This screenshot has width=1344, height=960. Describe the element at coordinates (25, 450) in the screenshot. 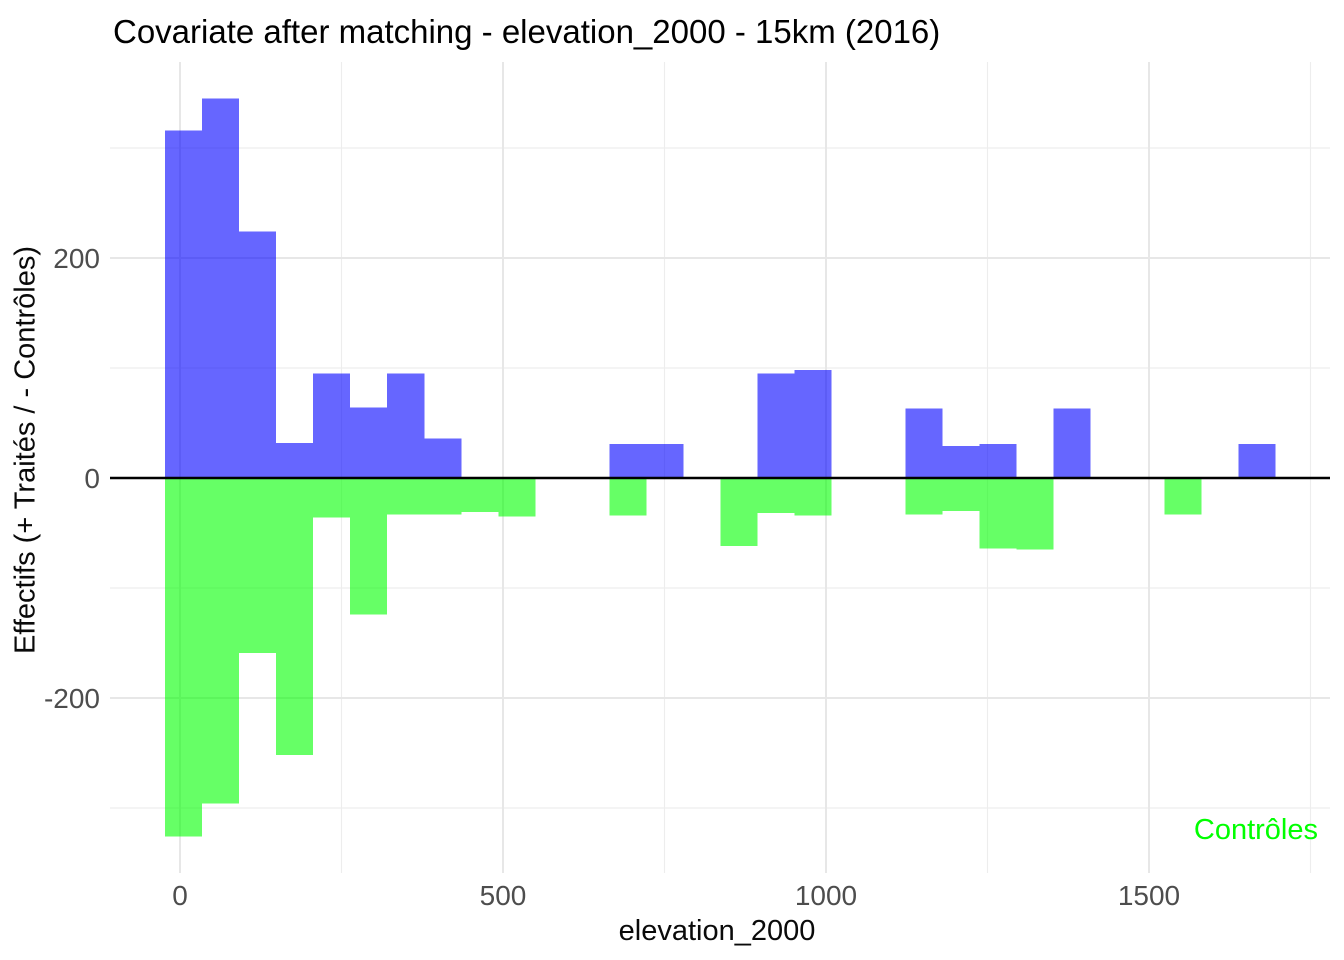

I see `y-axis-title: Effectifs (+ Traités / - Contrôles)` at that location.